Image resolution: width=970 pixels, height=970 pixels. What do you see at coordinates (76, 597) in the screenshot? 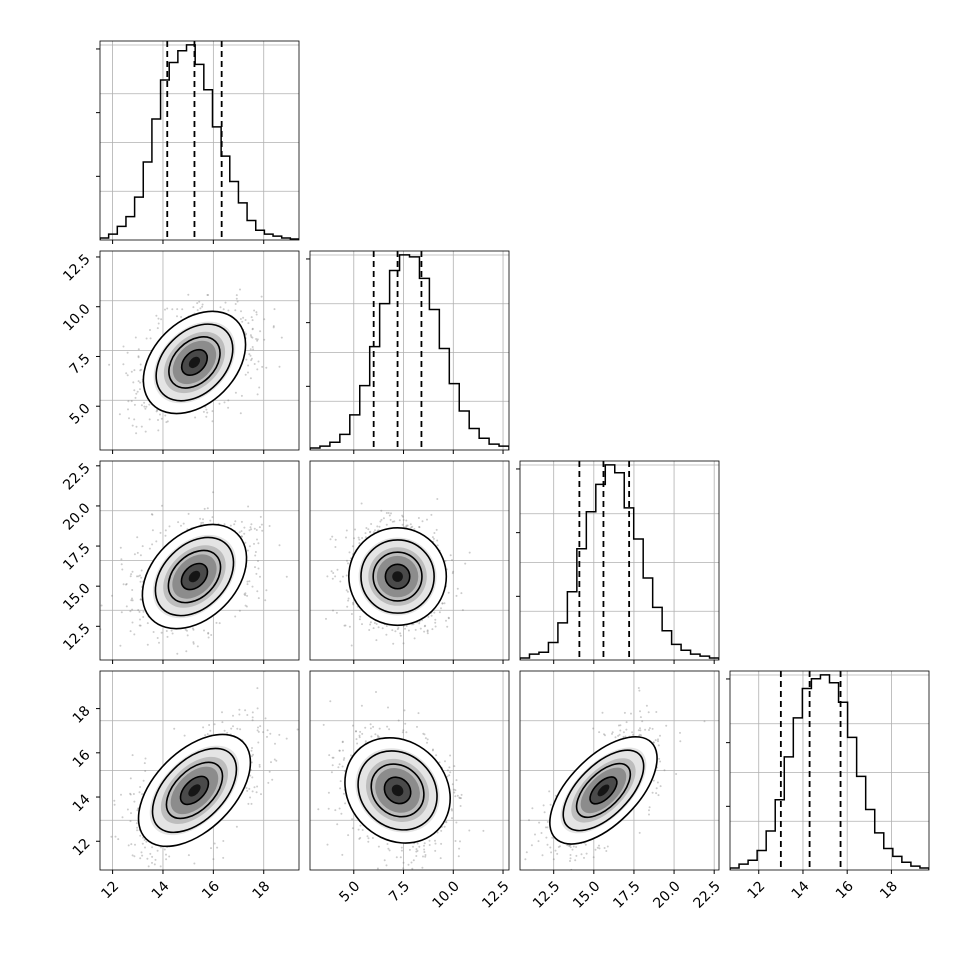
I see `y-tick-label: 15.0` at bounding box center [76, 597].